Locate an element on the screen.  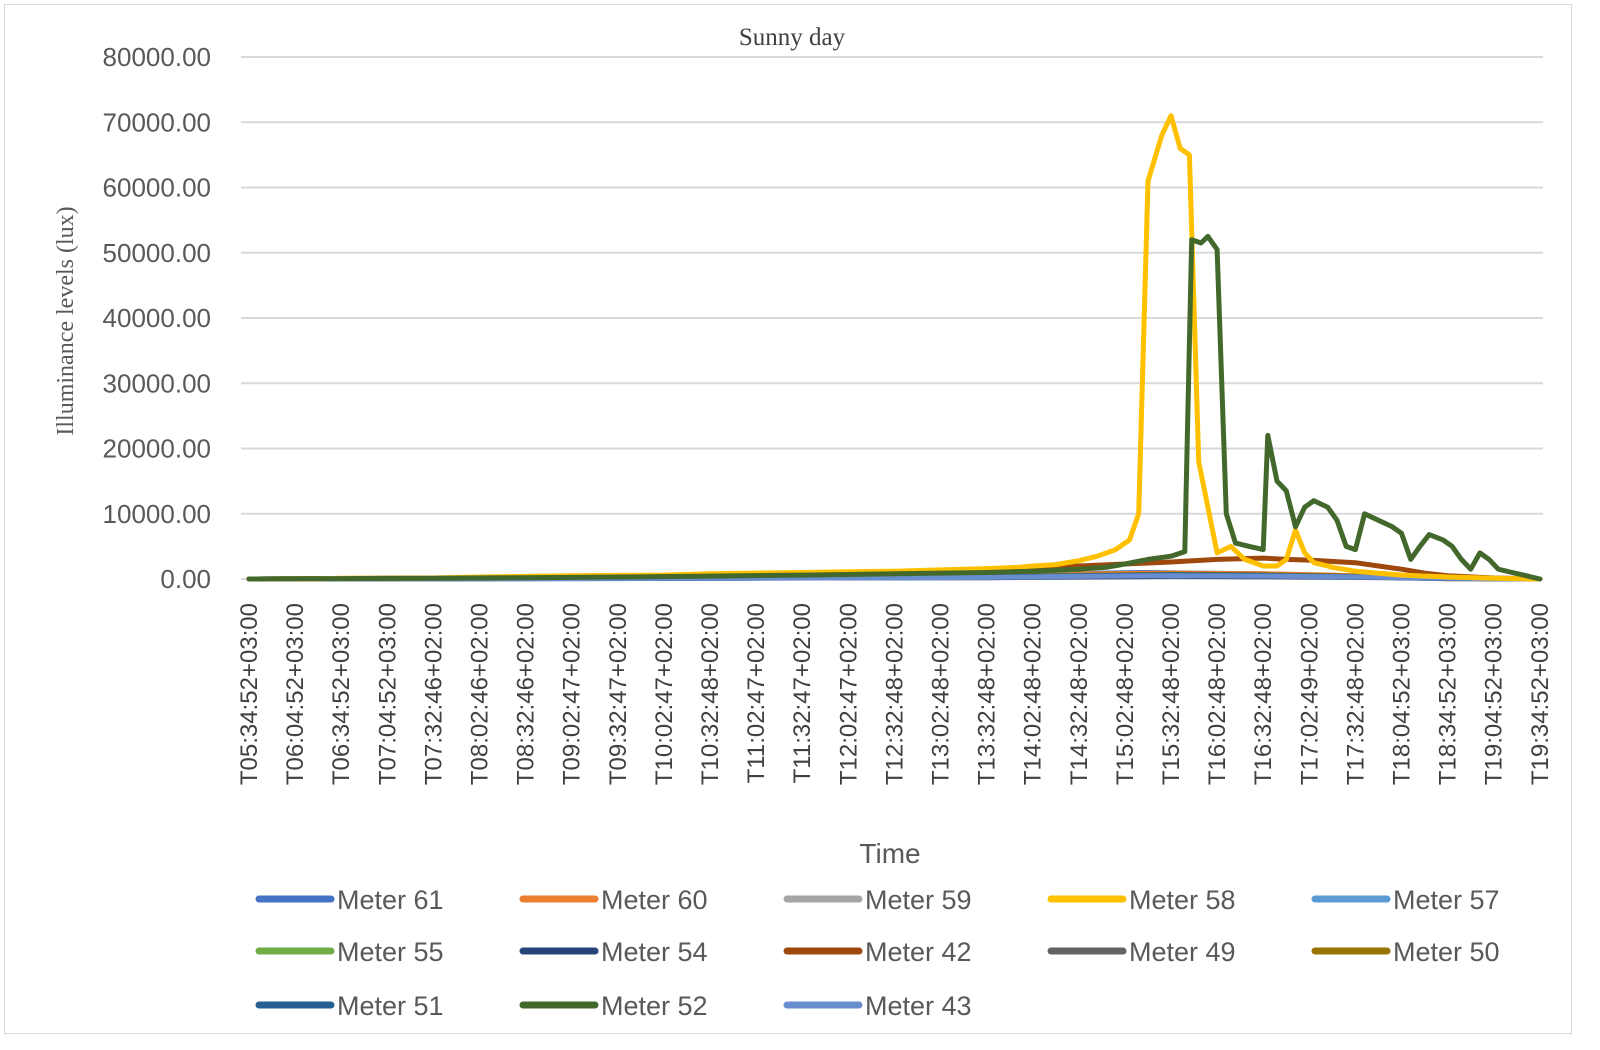
y-tick-label: 70000.00 is located at coordinates (157, 122).